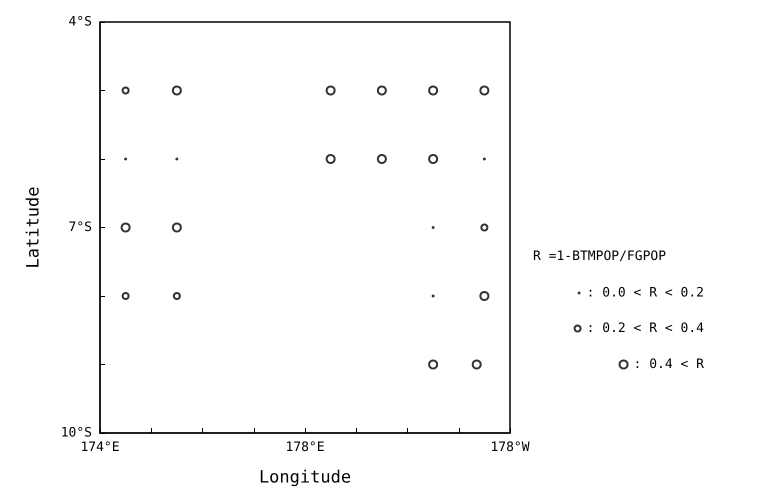  I want to click on y-tick-label: 10°S, so click(76, 433).